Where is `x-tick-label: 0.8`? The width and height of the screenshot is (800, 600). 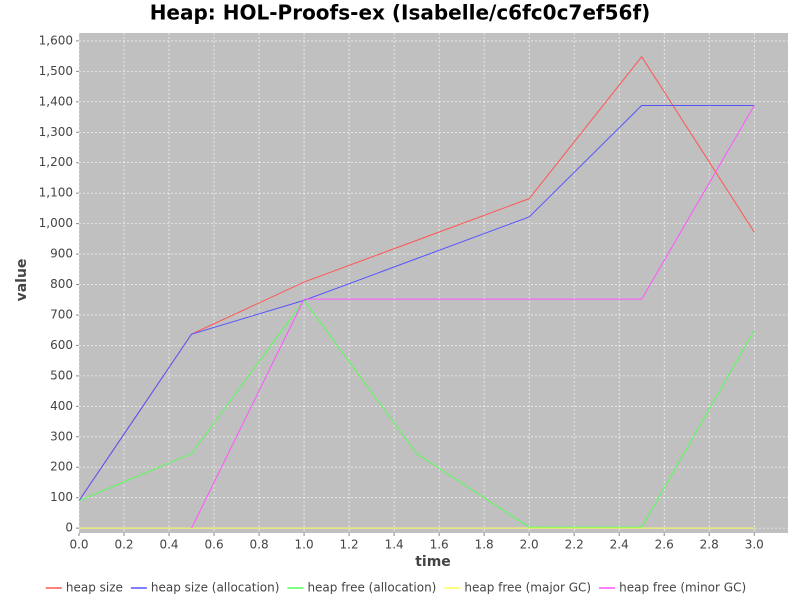
x-tick-label: 0.8 is located at coordinates (259, 545).